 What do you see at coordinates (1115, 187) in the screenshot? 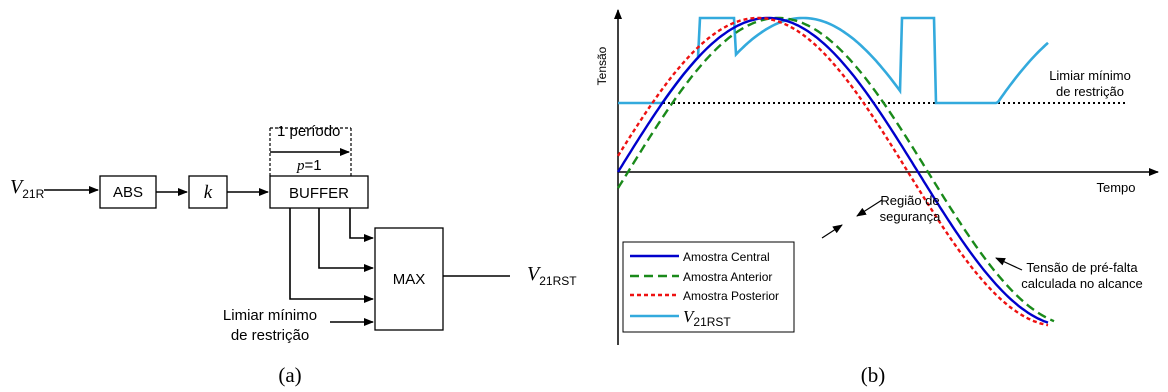
I see `x-axis-label: Tempo` at bounding box center [1115, 187].